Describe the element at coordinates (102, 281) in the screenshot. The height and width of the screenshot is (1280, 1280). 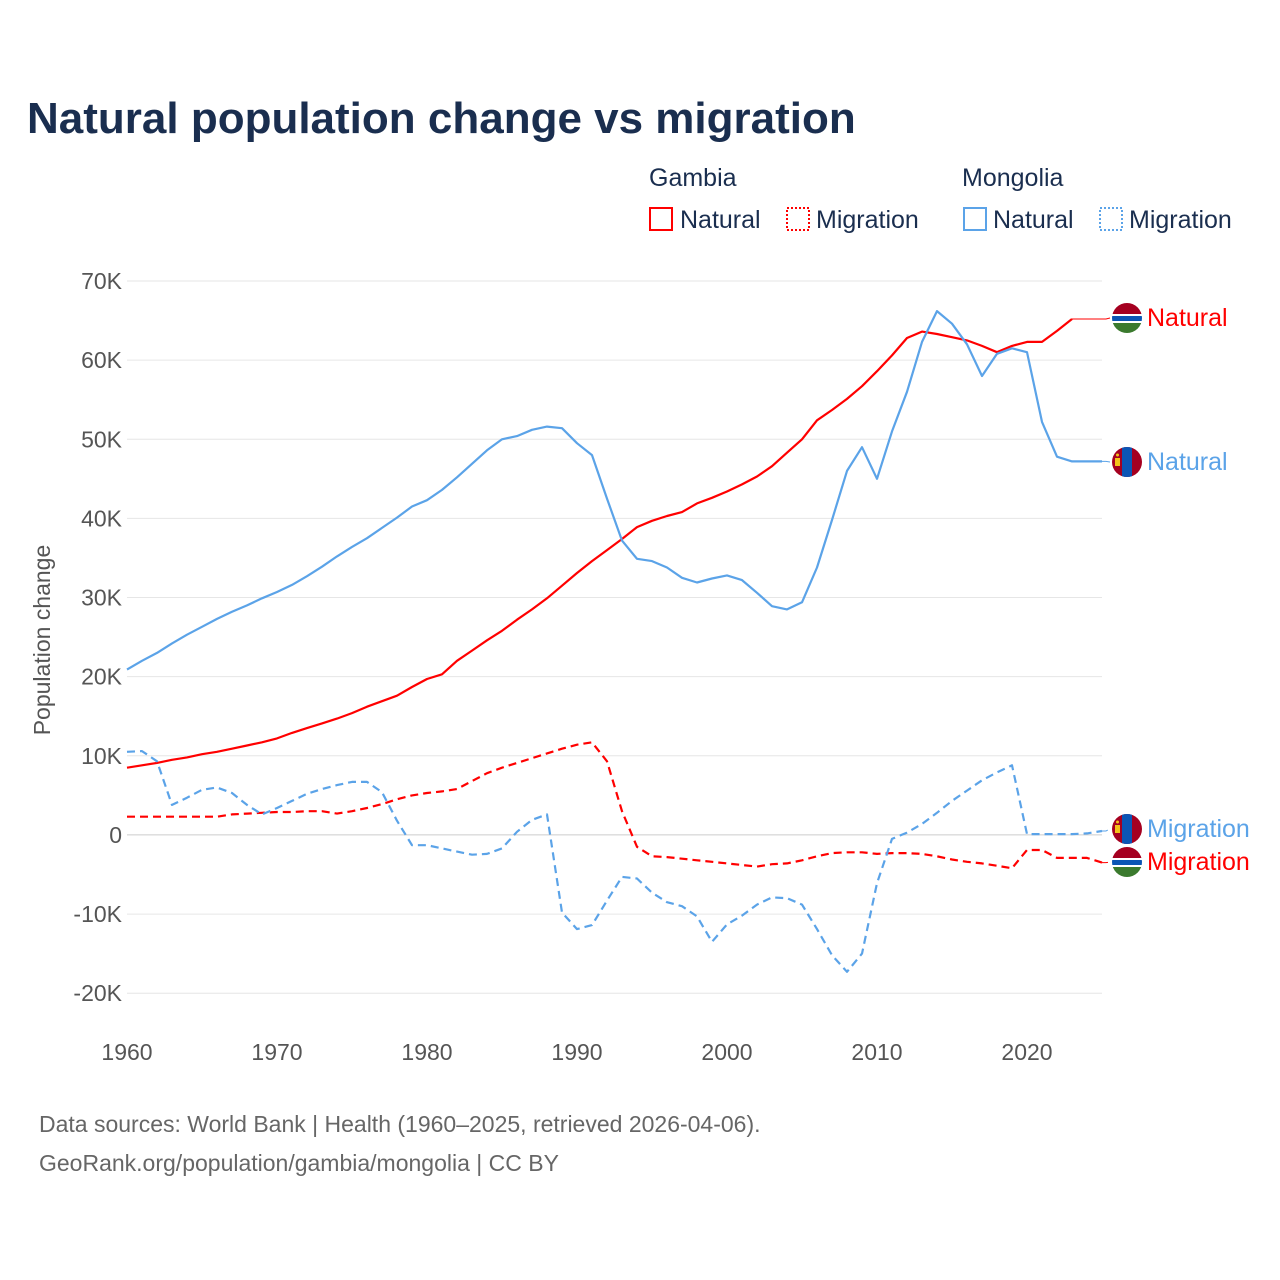
I see `y-tick-label: 70K` at that location.